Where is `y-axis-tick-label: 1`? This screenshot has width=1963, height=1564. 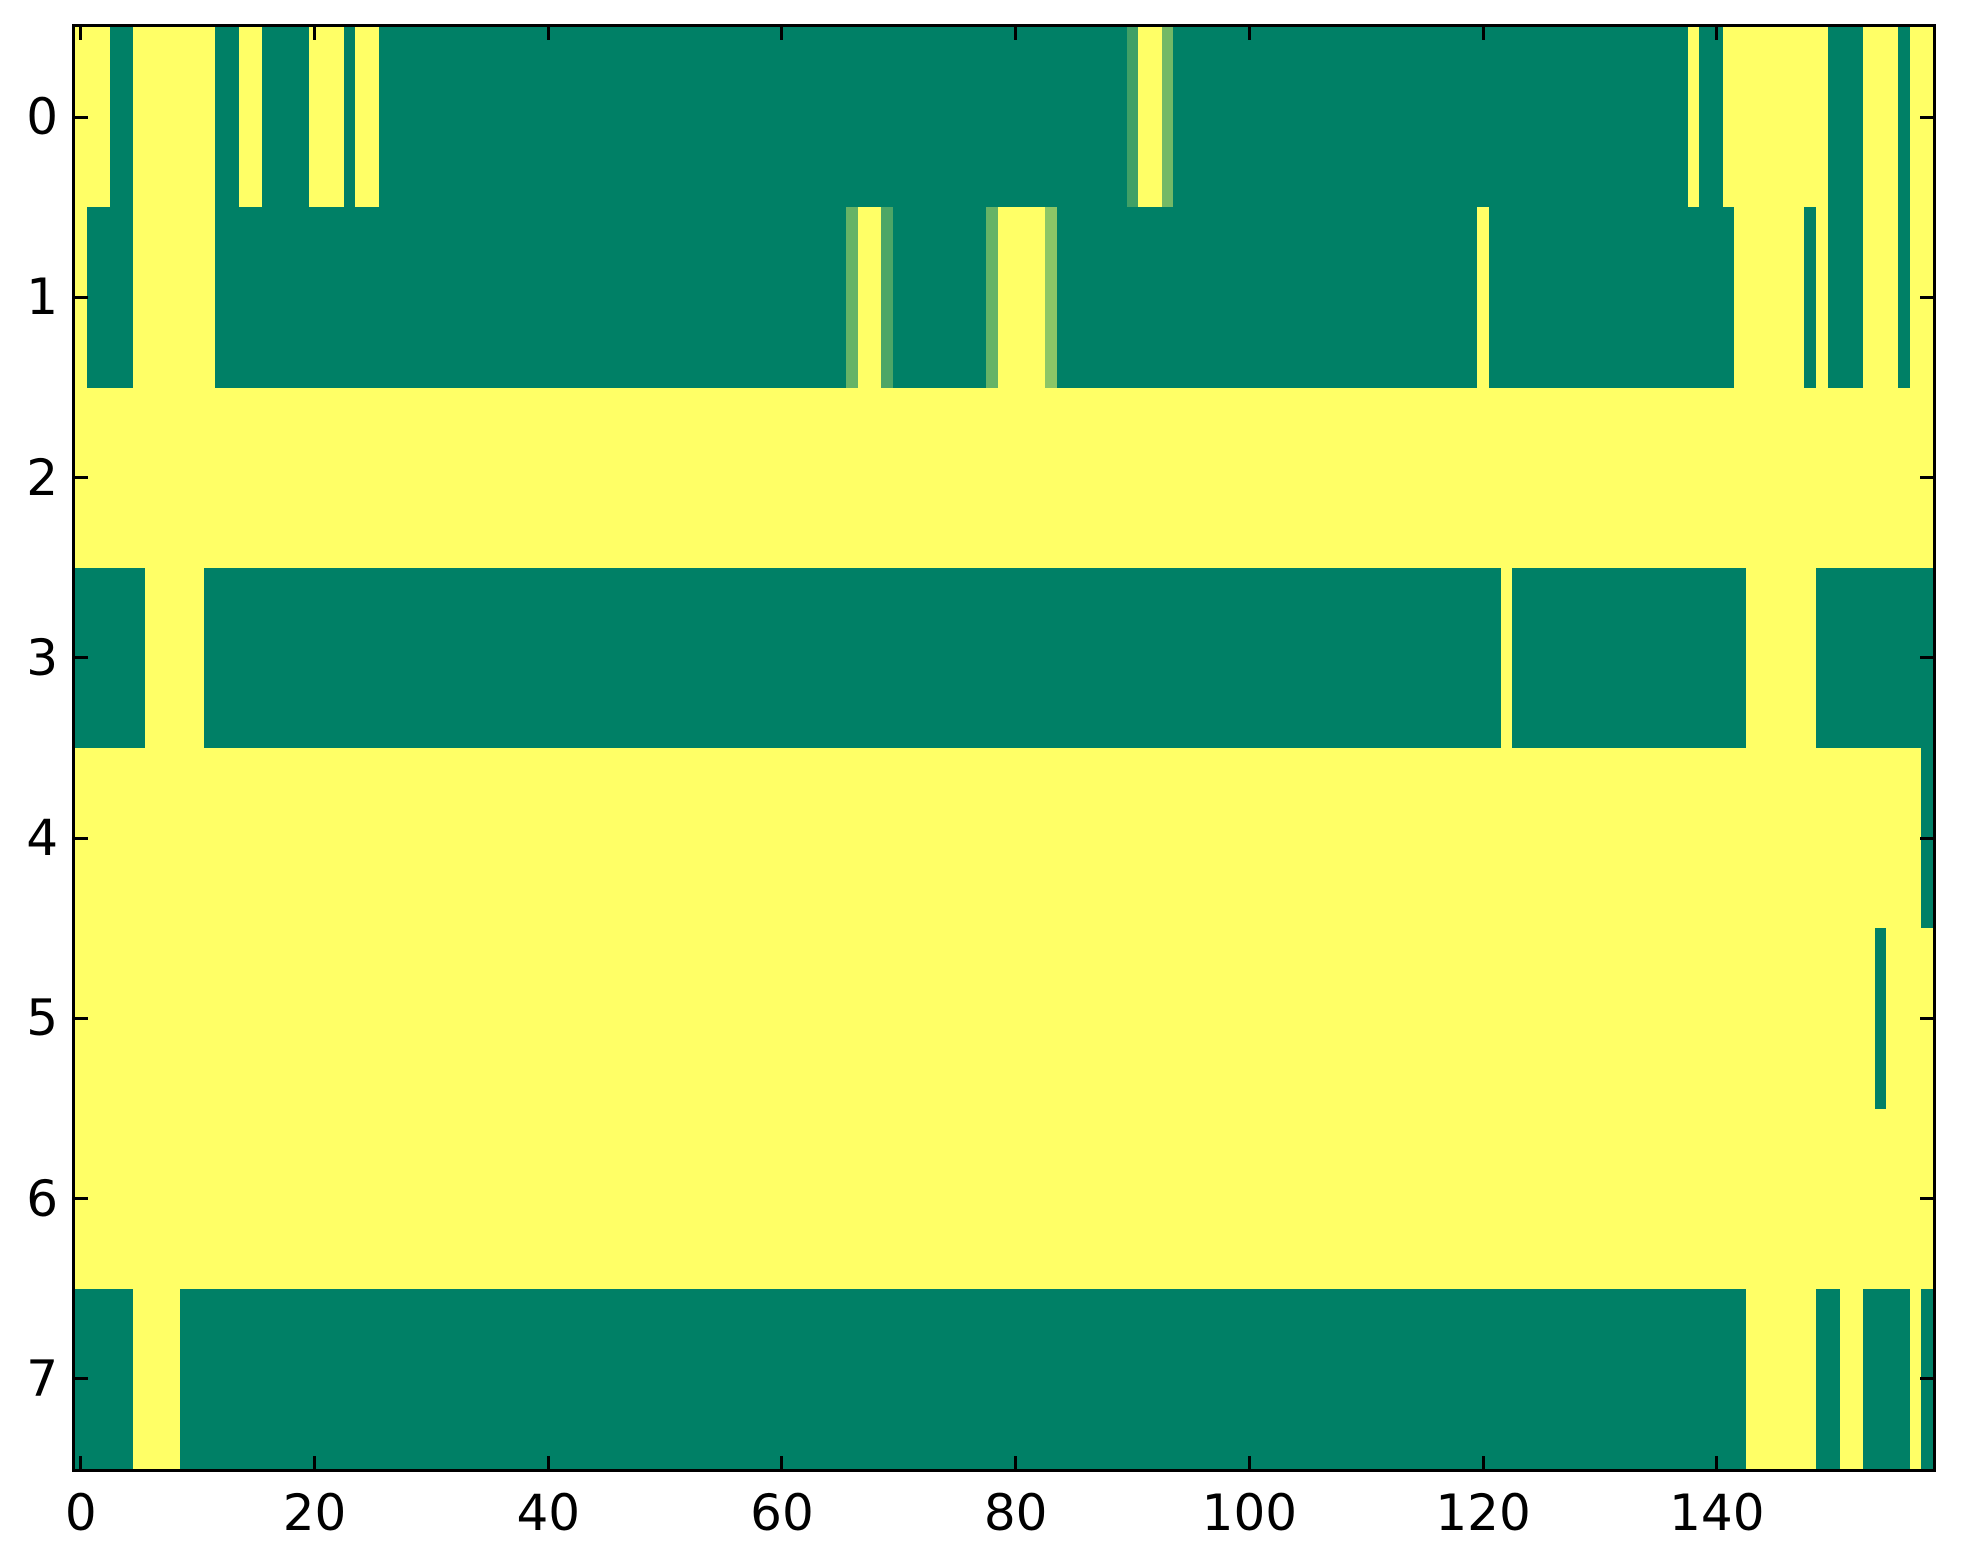 y-axis-tick-label: 1 is located at coordinates (42, 297).